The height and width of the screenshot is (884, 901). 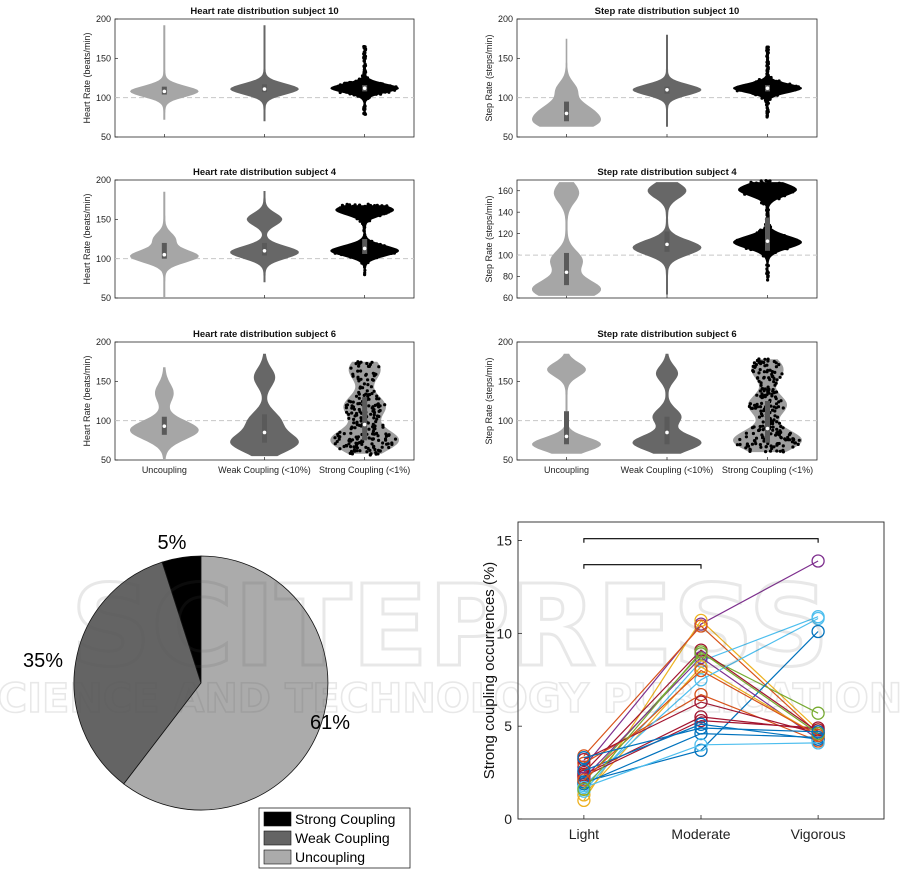 I want to click on y-axis-label: Step Rate (steps/min), so click(x=489, y=77).